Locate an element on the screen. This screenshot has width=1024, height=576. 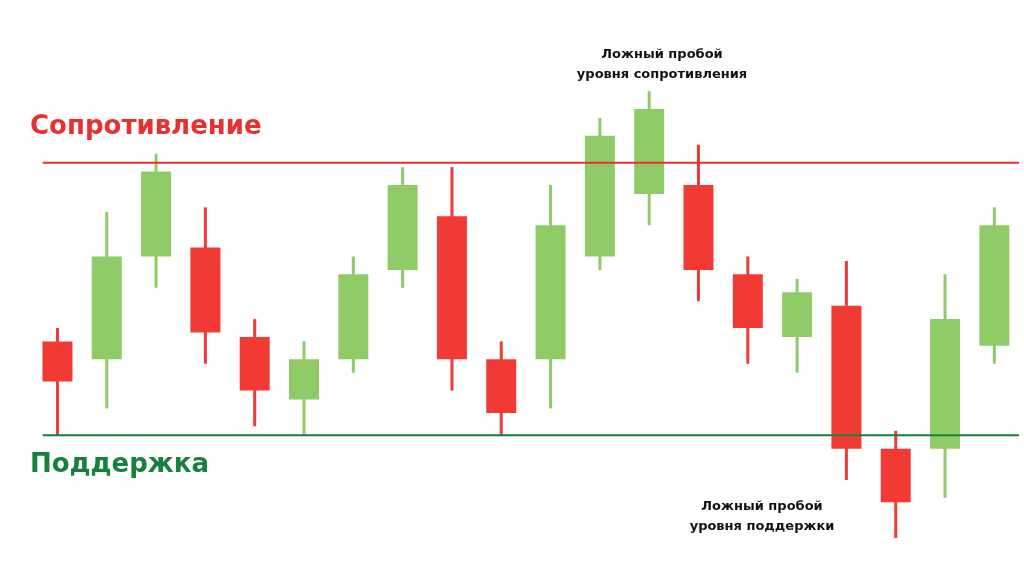
ref-line-label: Сопротивление is located at coordinates (146, 124).